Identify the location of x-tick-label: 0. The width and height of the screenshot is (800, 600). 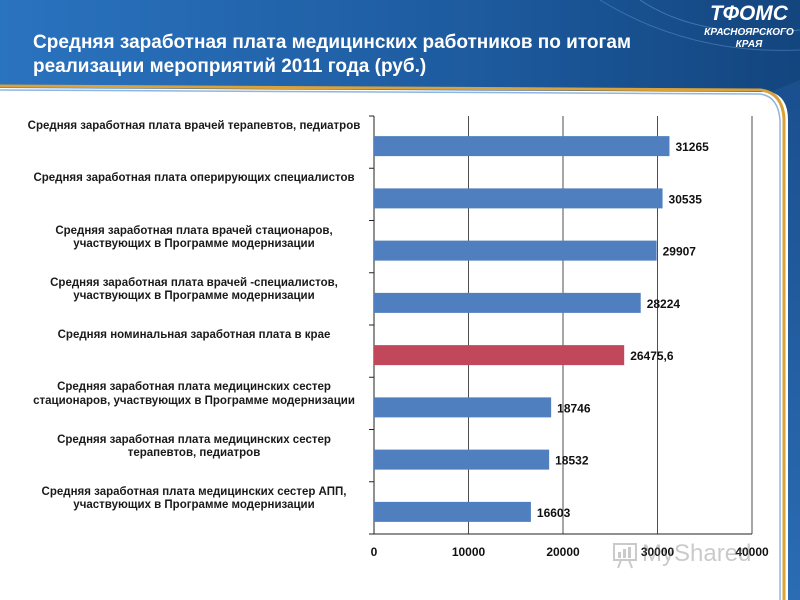
(374, 552).